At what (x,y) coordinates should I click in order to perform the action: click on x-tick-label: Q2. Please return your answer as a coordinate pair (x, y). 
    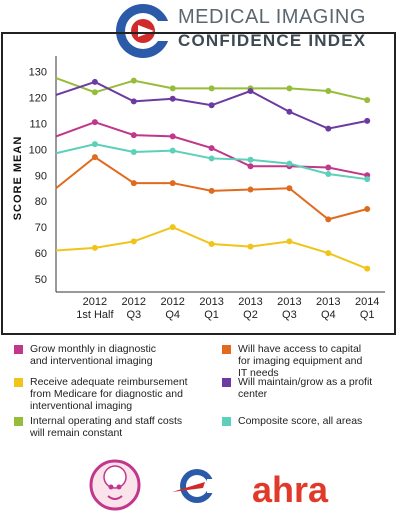
    Looking at the image, I should click on (250, 315).